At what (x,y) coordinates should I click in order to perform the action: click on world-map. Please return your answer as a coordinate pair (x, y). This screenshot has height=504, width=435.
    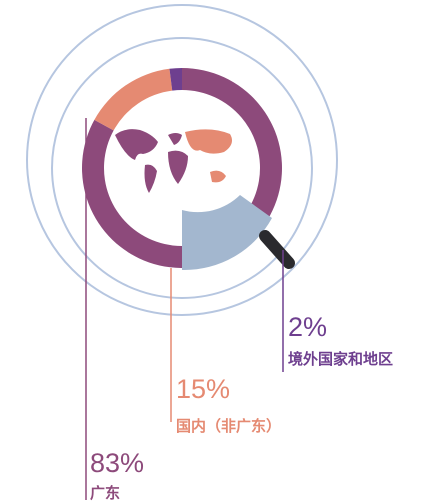
    Looking at the image, I should click on (173, 161).